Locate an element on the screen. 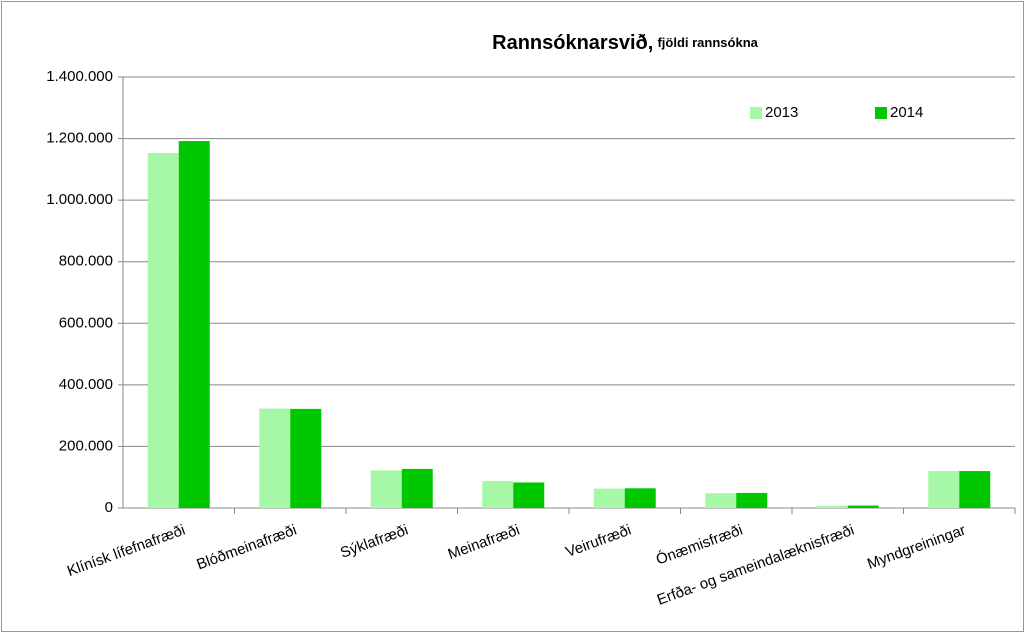  legend-label: 2013 is located at coordinates (781, 112).